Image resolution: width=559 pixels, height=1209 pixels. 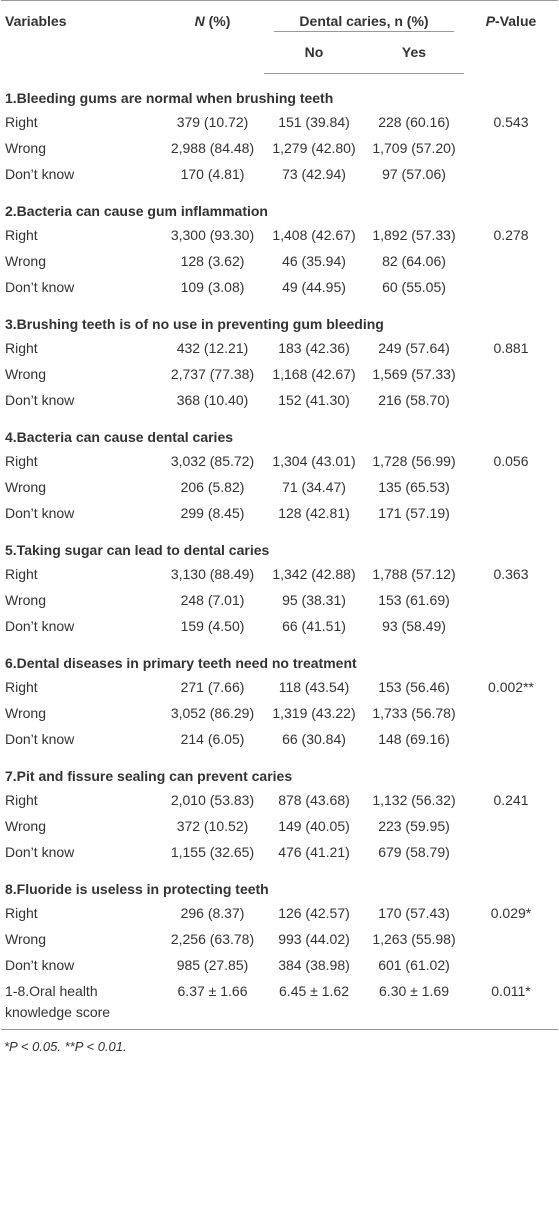 I want to click on cell: 135 (65.53), so click(x=414, y=487).